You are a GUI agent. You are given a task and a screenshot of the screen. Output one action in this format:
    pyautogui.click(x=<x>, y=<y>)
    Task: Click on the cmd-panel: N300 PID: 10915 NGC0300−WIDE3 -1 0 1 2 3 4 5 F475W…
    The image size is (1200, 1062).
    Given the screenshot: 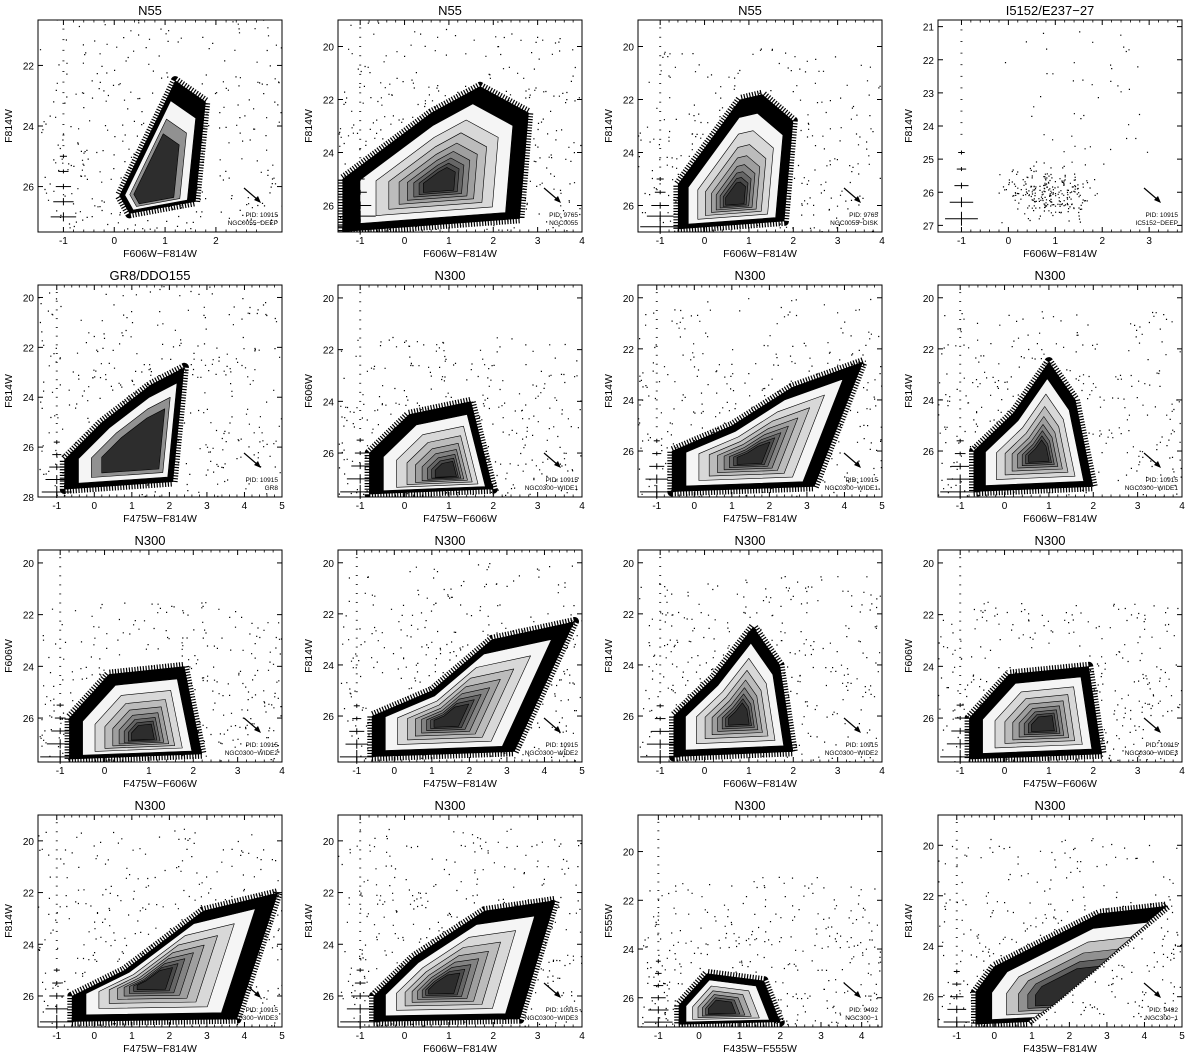 What is the action you would take?
    pyautogui.click(x=150, y=927)
    